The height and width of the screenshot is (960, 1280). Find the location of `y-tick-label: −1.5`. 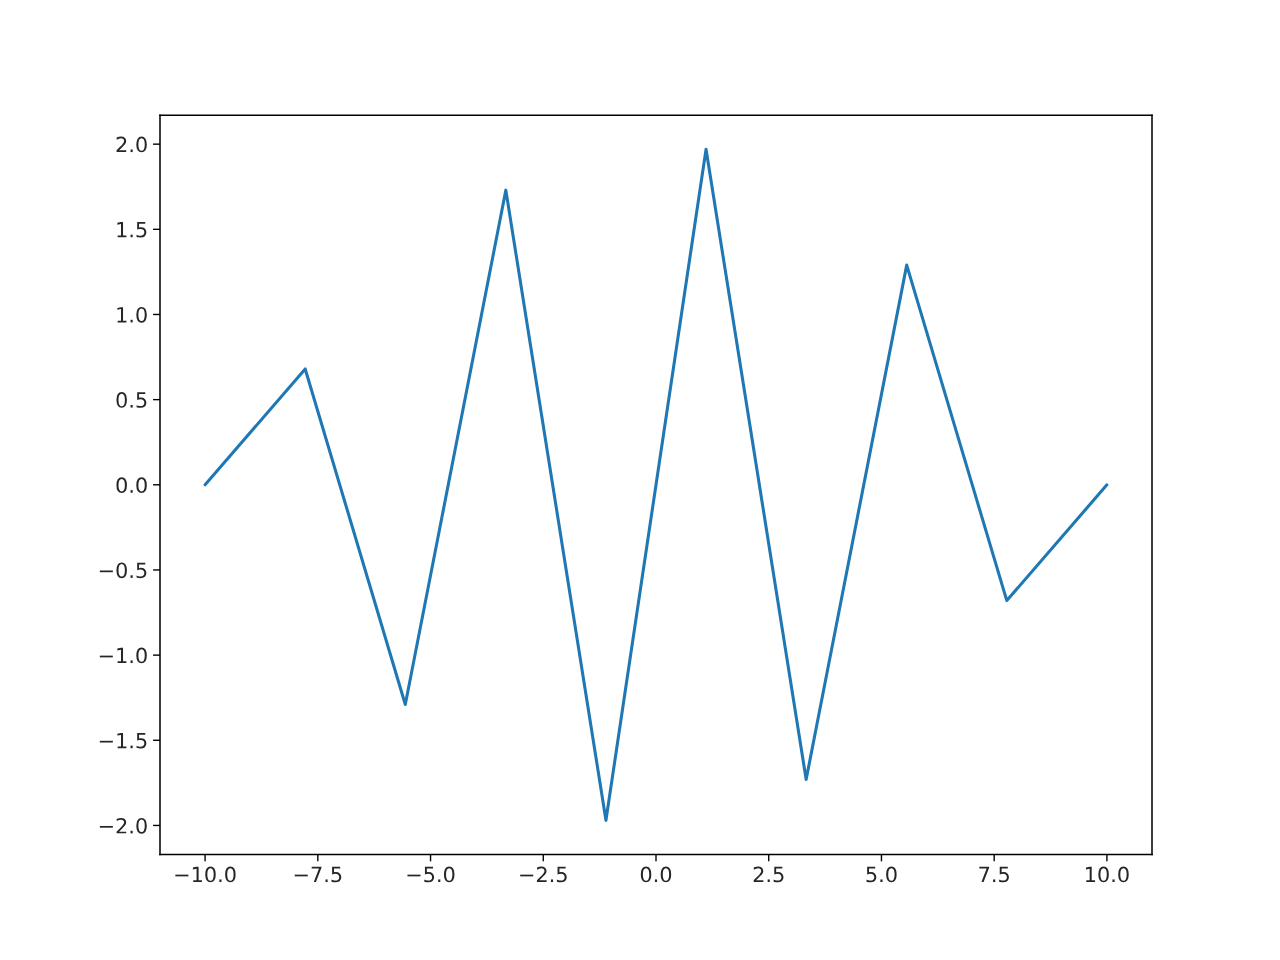

y-tick-label: −1.5 is located at coordinates (123, 741).